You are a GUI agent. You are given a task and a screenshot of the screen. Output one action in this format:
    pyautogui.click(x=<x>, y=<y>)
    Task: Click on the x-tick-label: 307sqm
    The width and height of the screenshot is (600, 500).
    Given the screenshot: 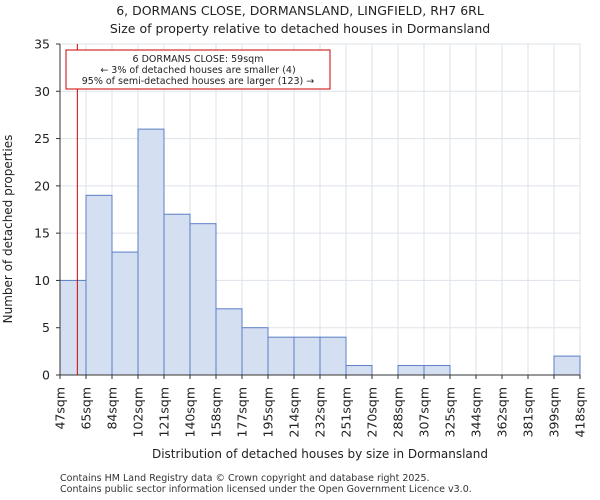 What is the action you would take?
    pyautogui.click(x=424, y=412)
    